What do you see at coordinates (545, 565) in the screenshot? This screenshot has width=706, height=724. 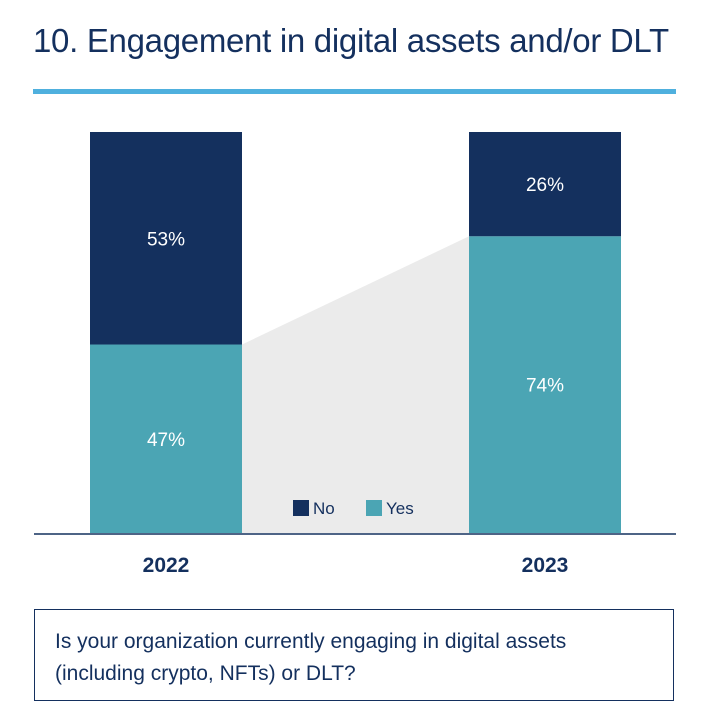 I see `x-tick-label-2023: 2023` at bounding box center [545, 565].